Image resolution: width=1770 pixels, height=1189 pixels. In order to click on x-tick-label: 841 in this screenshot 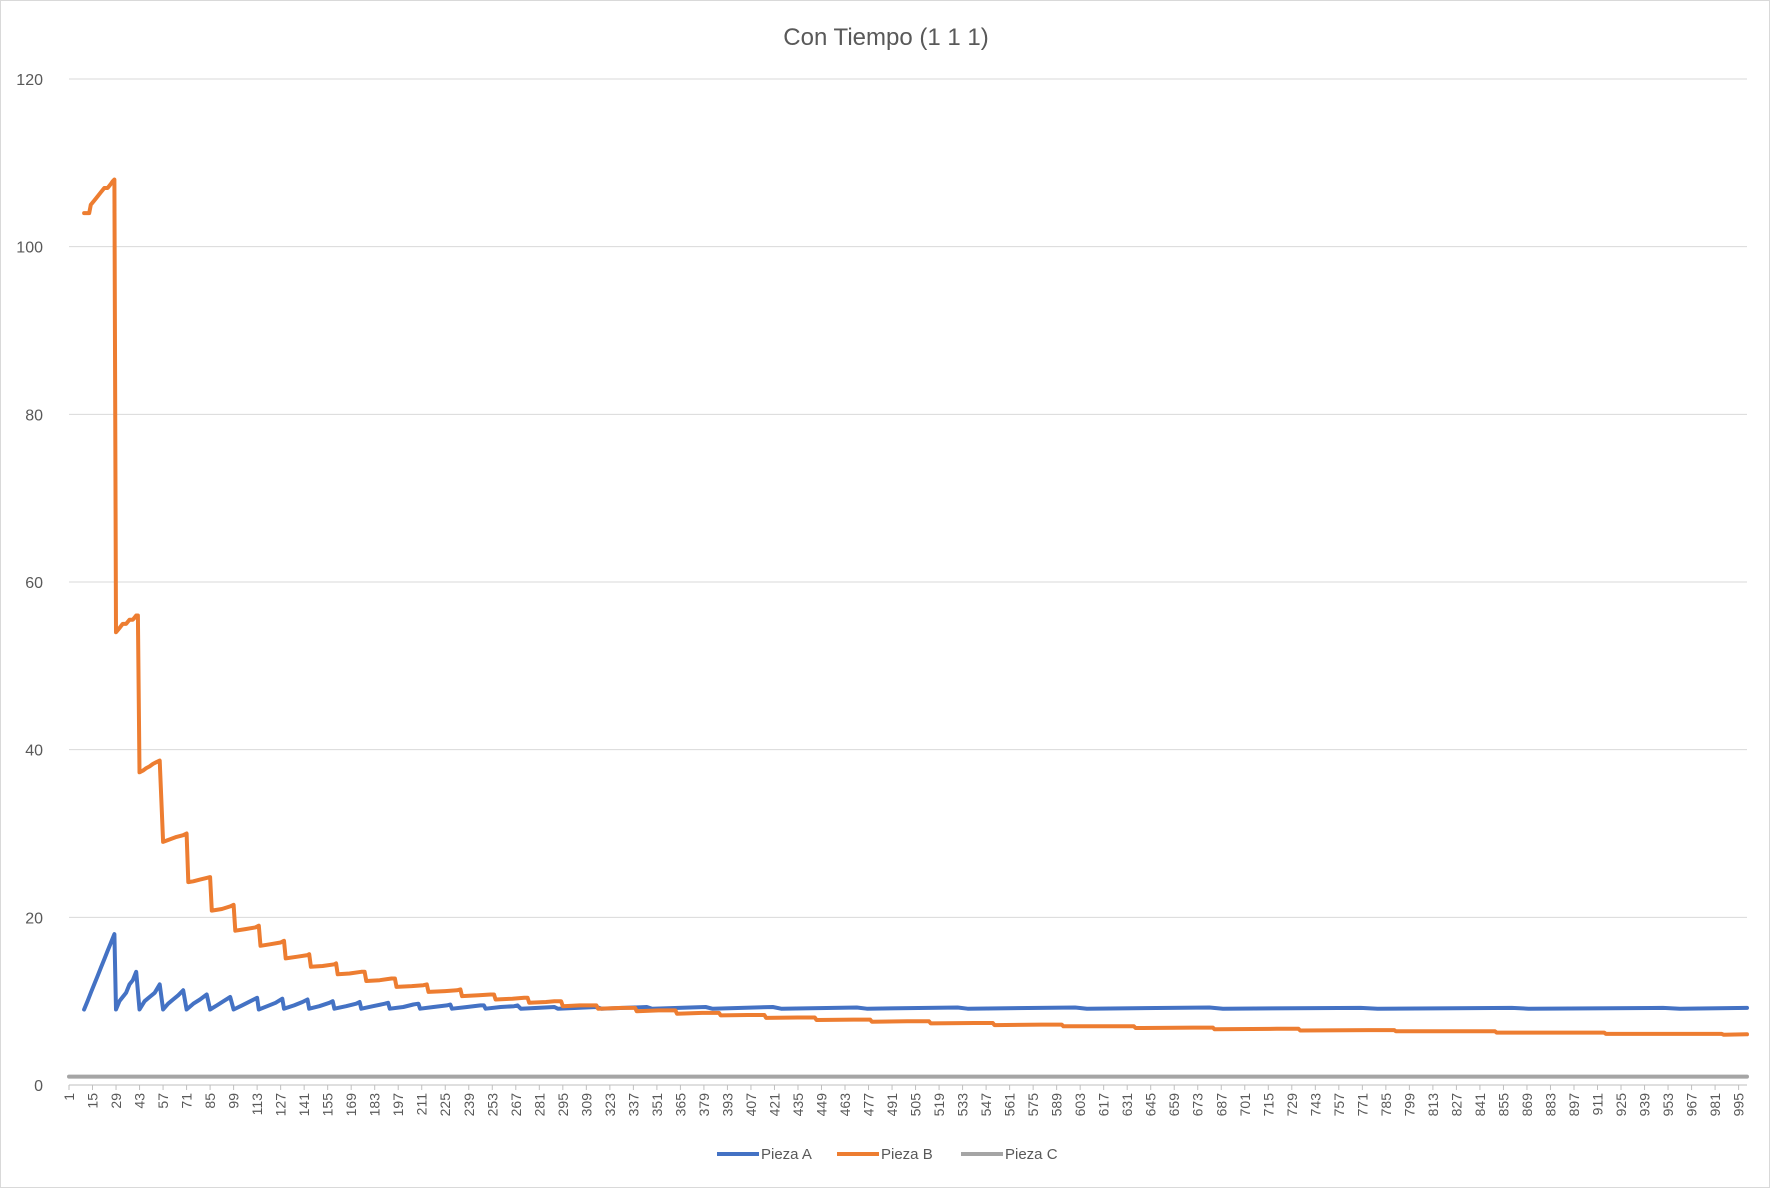, I will do `click(1480, 1105)`.